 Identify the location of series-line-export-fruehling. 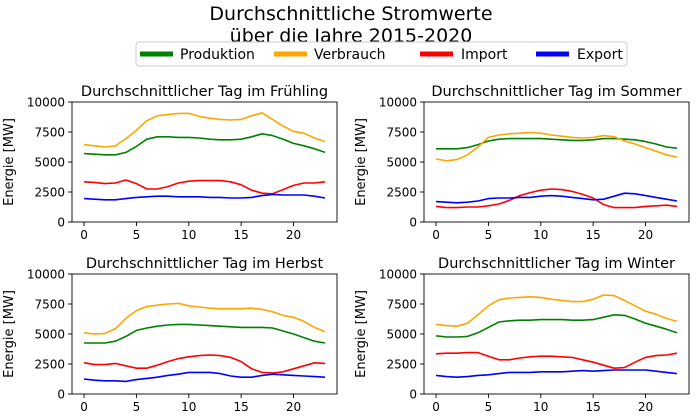
(205, 197).